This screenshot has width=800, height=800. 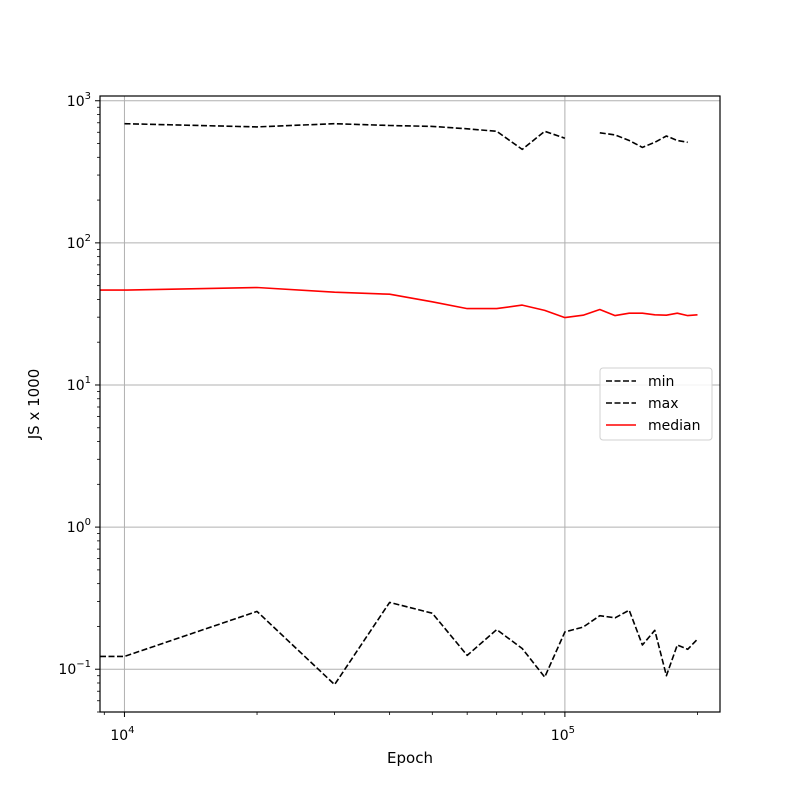 I want to click on y-tick-label: 10³, so click(x=79, y=100).